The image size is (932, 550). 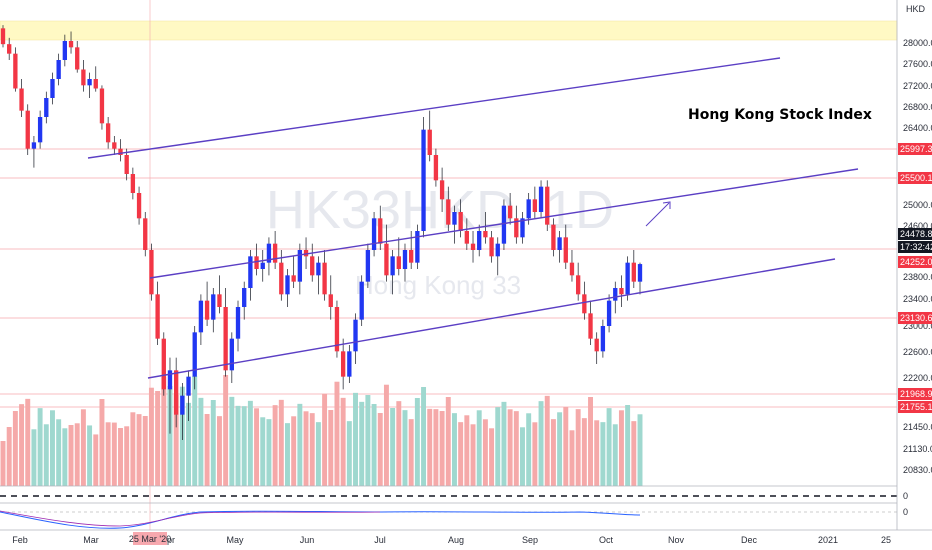 I want to click on upper-channel-line, so click(x=434, y=108).